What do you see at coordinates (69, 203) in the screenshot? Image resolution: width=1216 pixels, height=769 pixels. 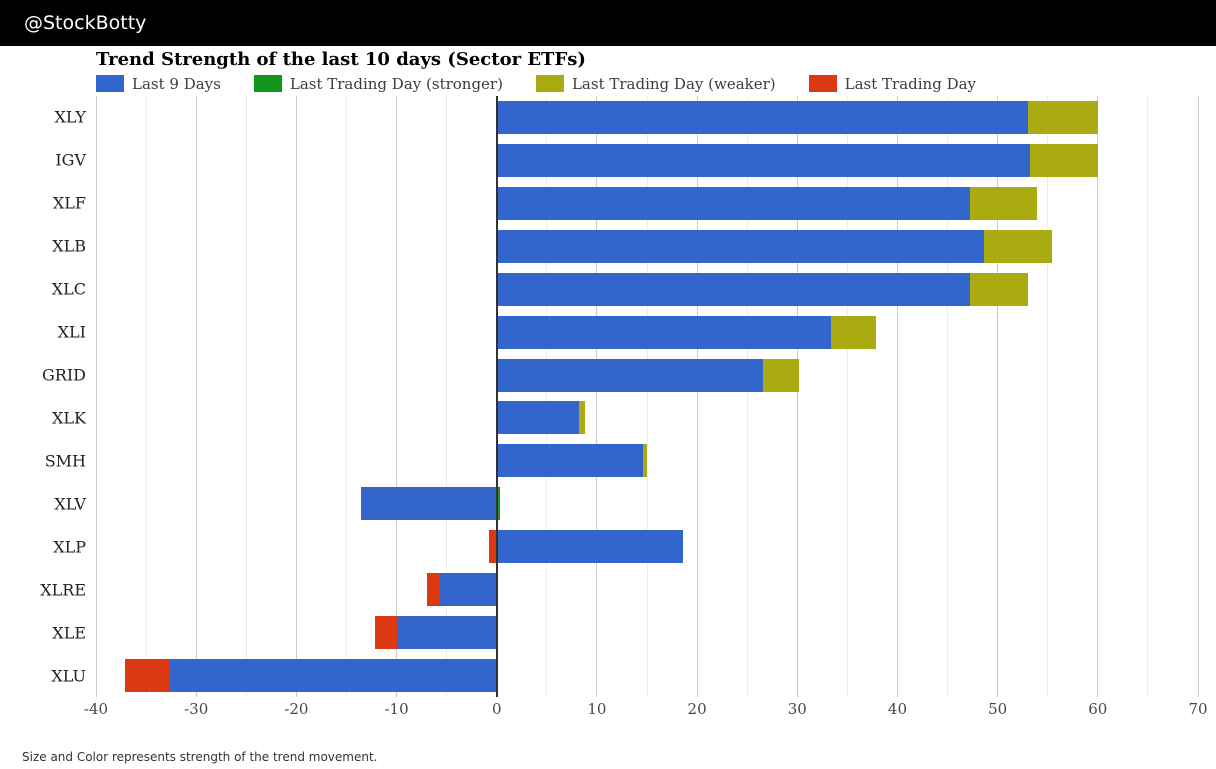 I see `y-label-XLF: XLF` at bounding box center [69, 203].